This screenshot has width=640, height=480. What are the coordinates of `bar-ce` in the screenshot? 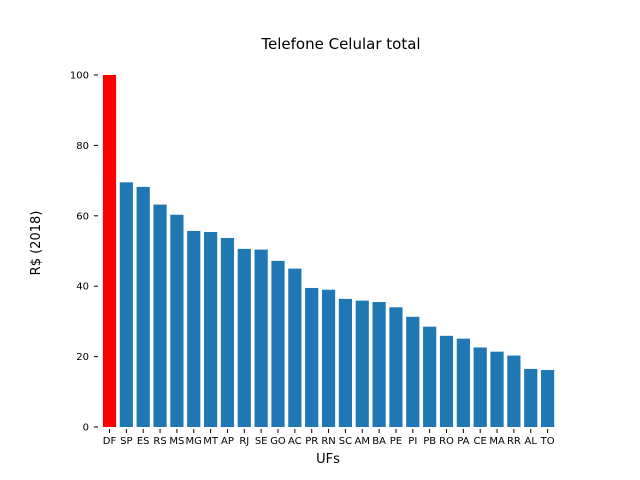 It's located at (480, 387).